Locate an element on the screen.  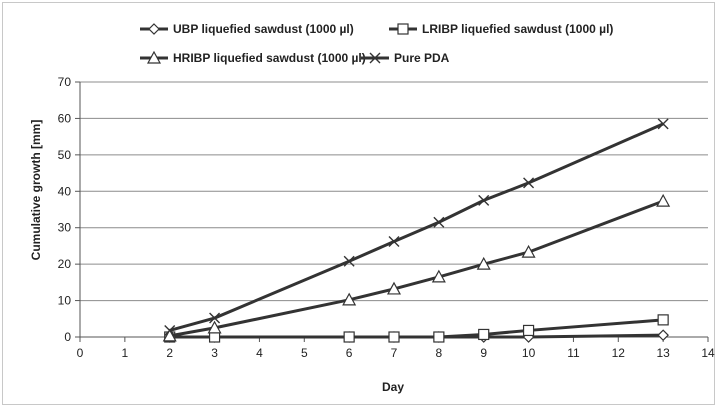
y-tick-label: 30 is located at coordinates (65, 228).